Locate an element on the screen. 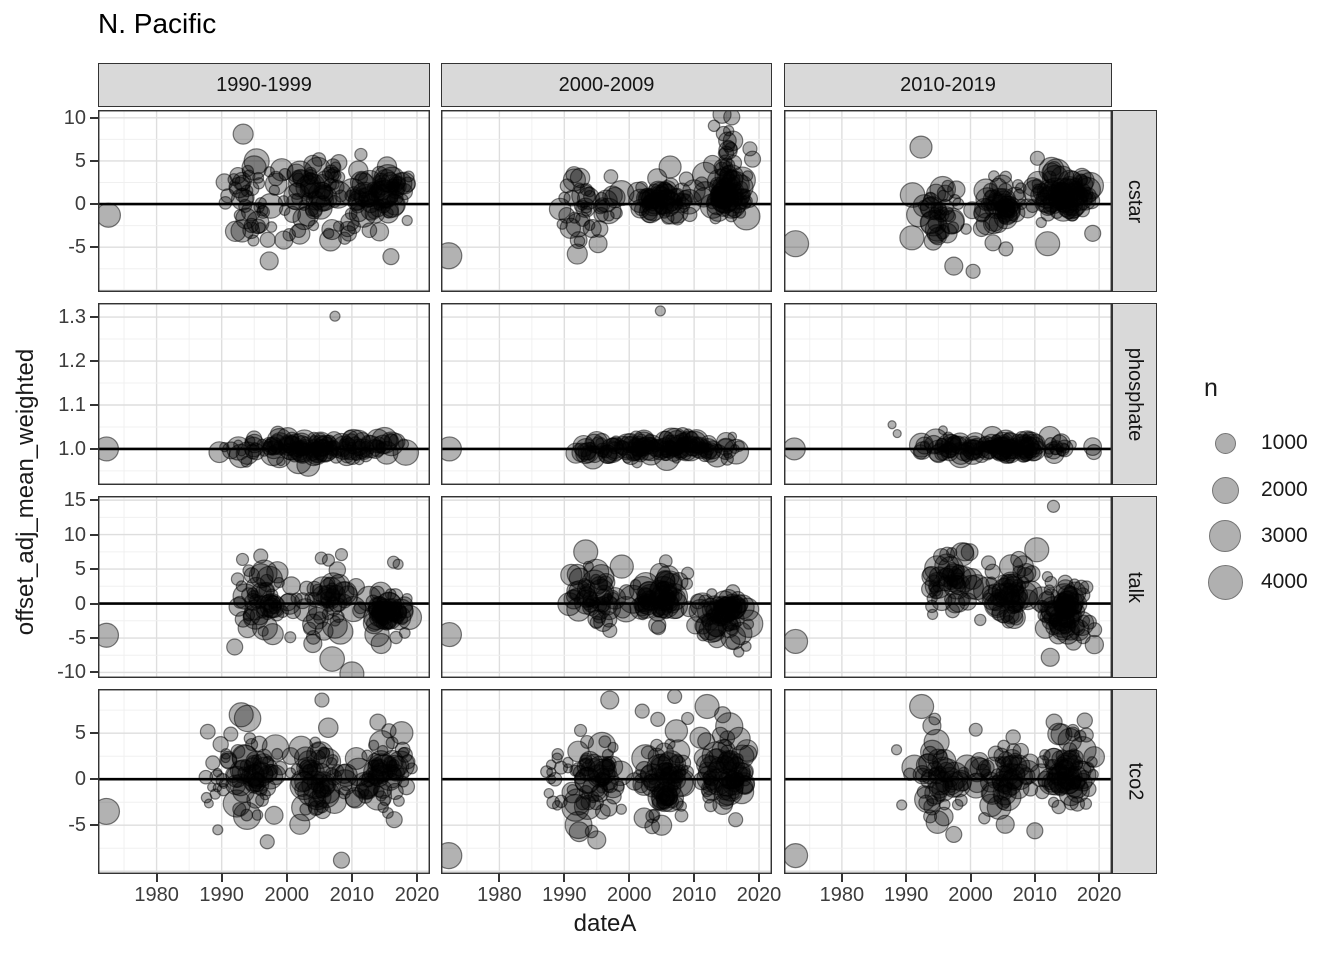  y-tick-label: 1.0 is located at coordinates (72, 448).